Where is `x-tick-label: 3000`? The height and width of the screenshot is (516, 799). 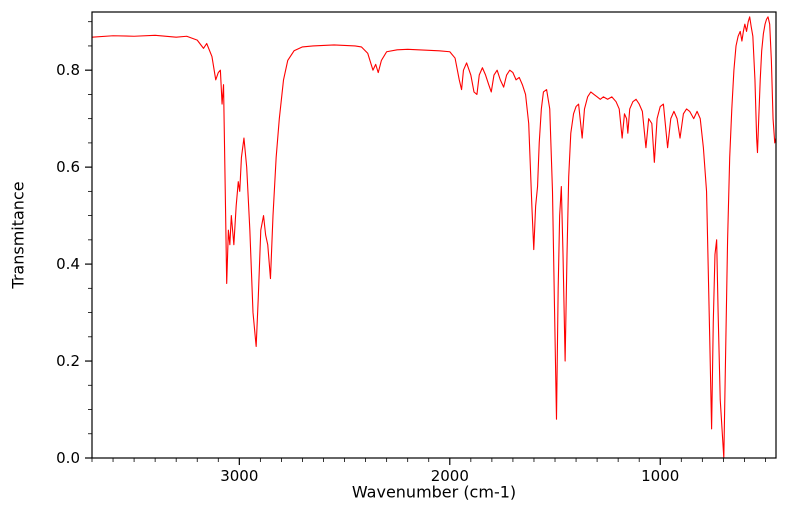
x-tick-label: 3000 is located at coordinates (239, 476).